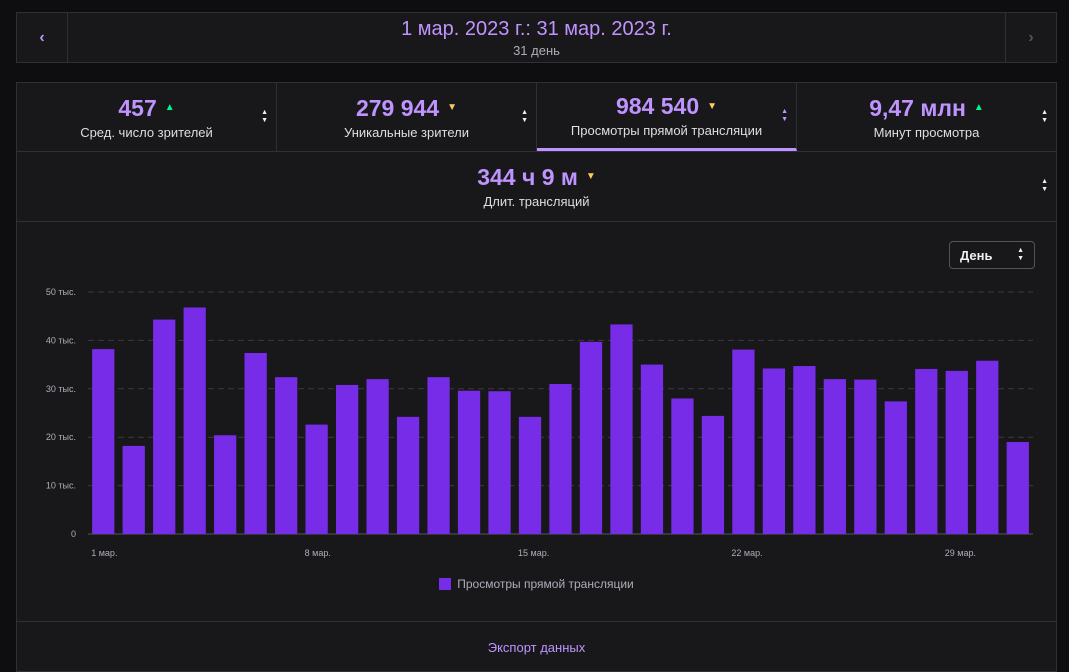  Describe the element at coordinates (61, 437) in the screenshot. I see `y-tick-label: 20 тыс.` at that location.